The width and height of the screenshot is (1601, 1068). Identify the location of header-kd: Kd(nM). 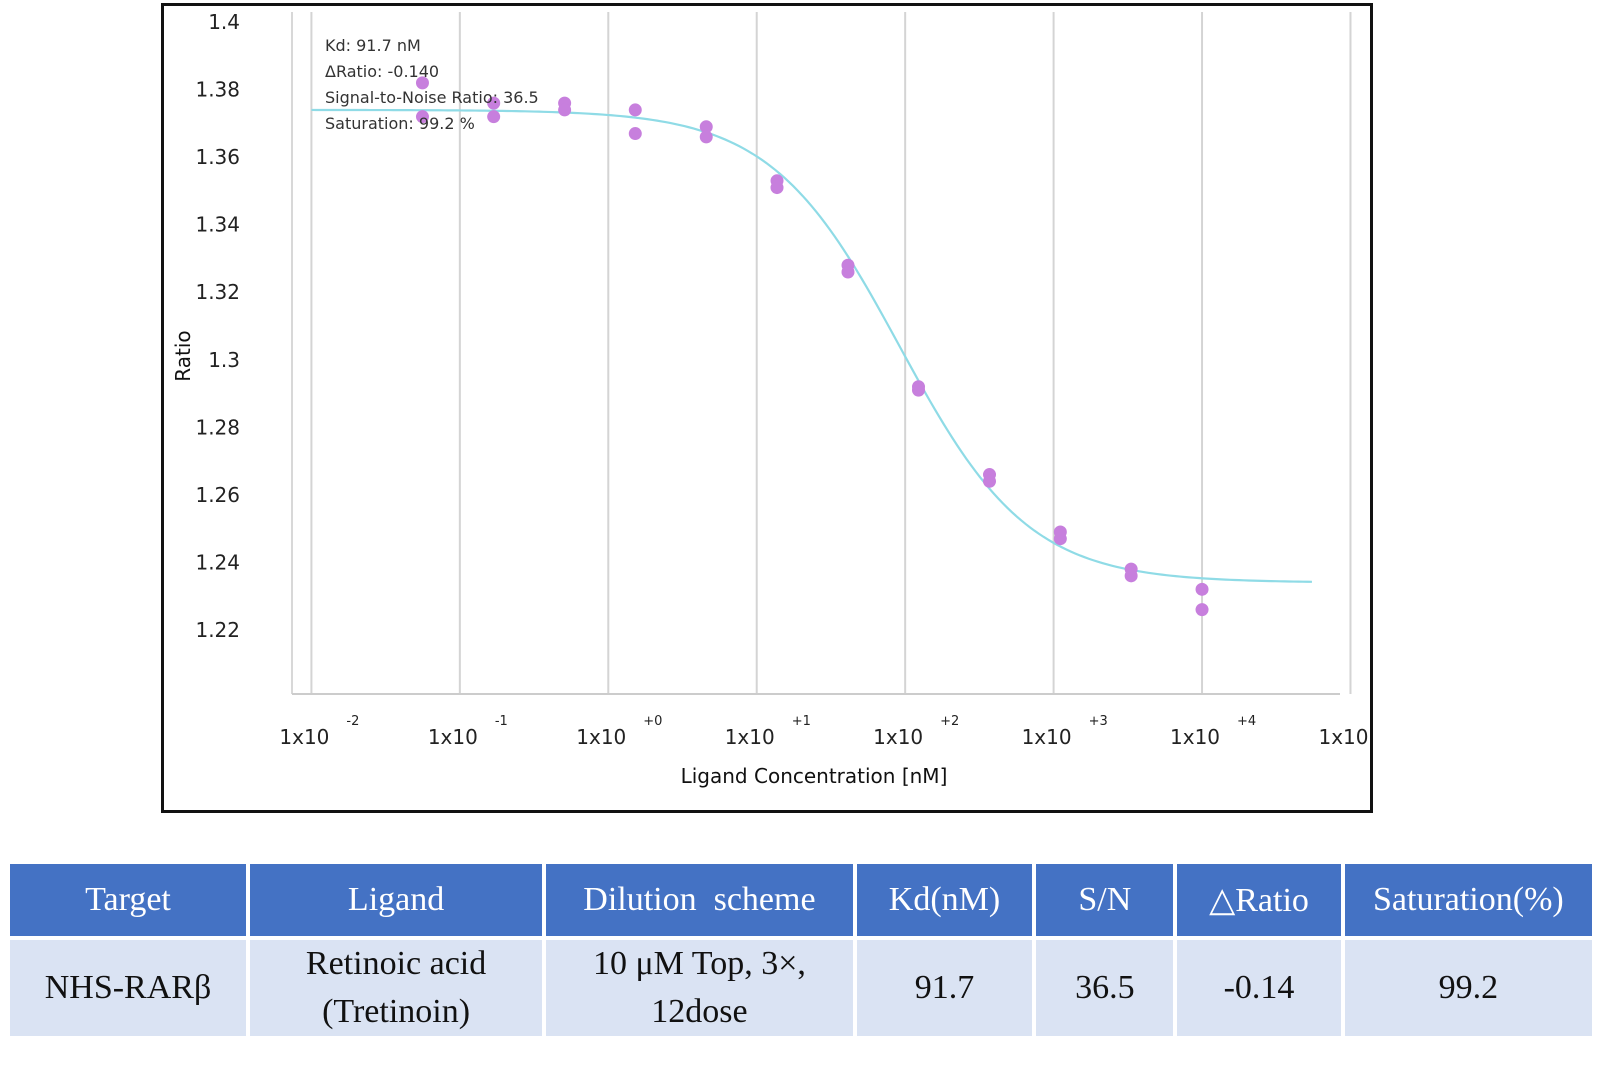
(944, 900).